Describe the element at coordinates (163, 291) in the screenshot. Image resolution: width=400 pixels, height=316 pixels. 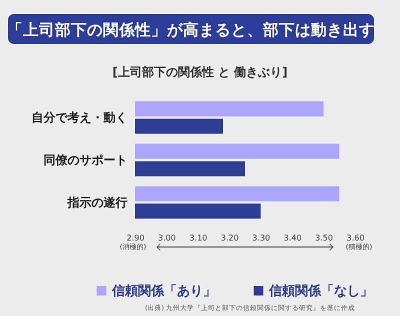
I see `legend-label: 信頼関係「あり」` at that location.